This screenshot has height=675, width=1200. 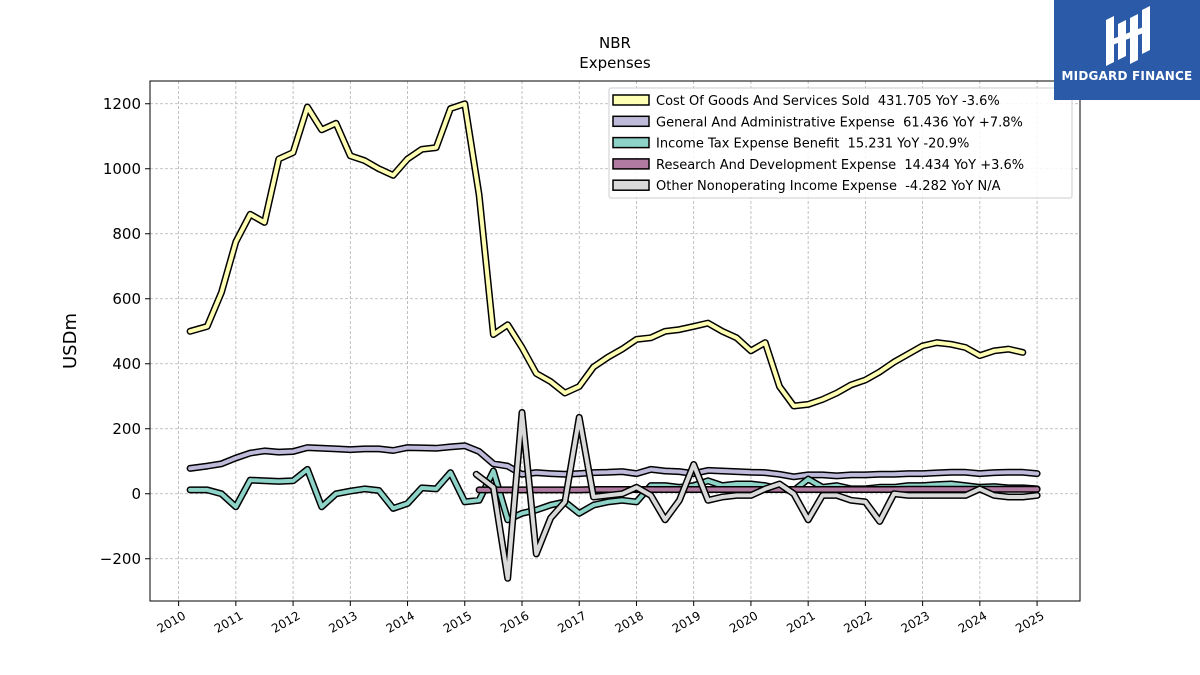 What do you see at coordinates (136, 494) in the screenshot?
I see `y-tick-label: 0` at bounding box center [136, 494].